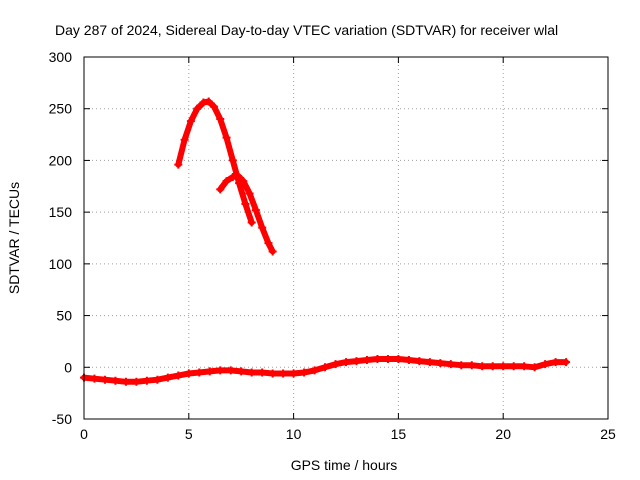 The height and width of the screenshot is (480, 640). I want to click on series-baseline, so click(325, 370).